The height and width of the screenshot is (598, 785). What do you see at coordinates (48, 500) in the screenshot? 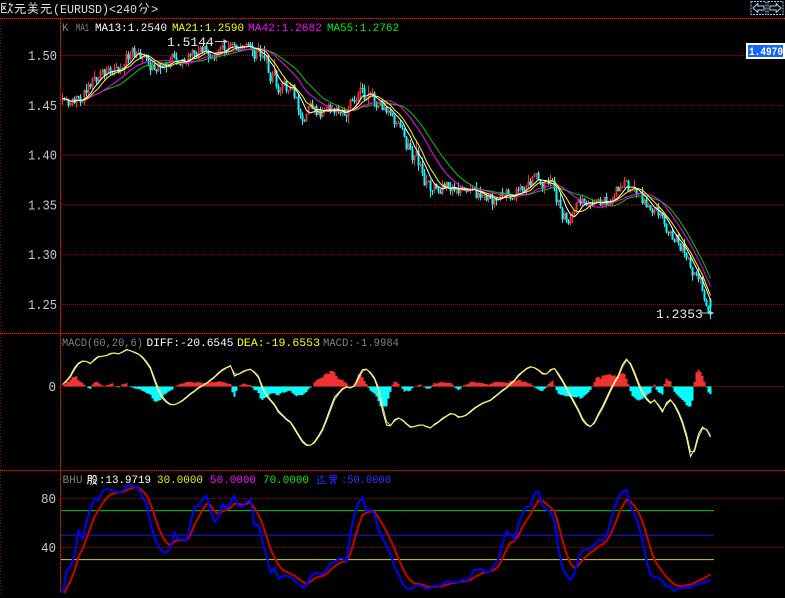
I see `svg-text: 80` at bounding box center [48, 500].